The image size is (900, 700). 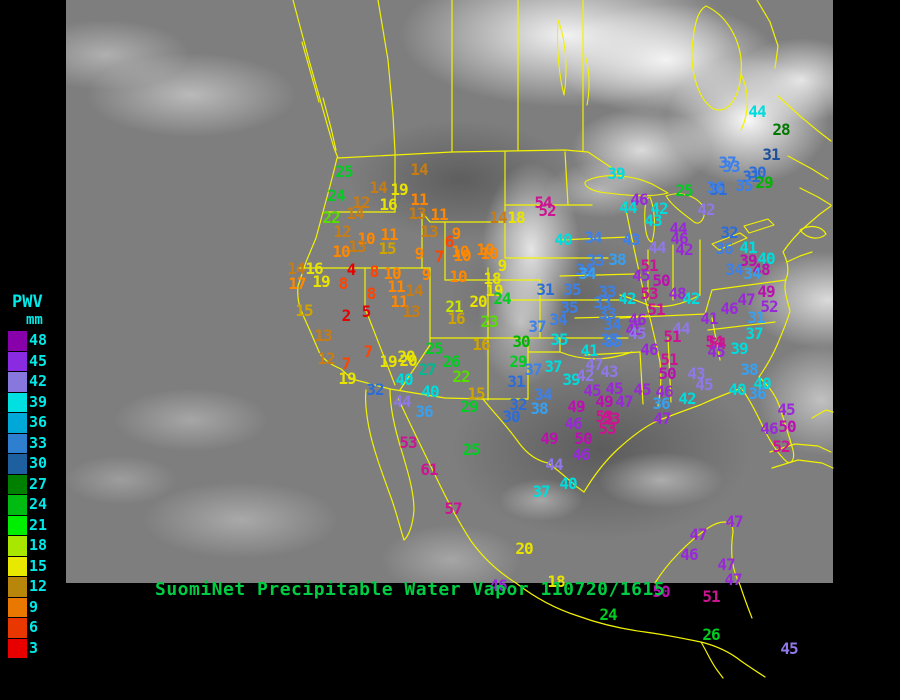 What do you see at coordinates (38, 586) in the screenshot?
I see `legend-value-label: 12` at bounding box center [38, 586].